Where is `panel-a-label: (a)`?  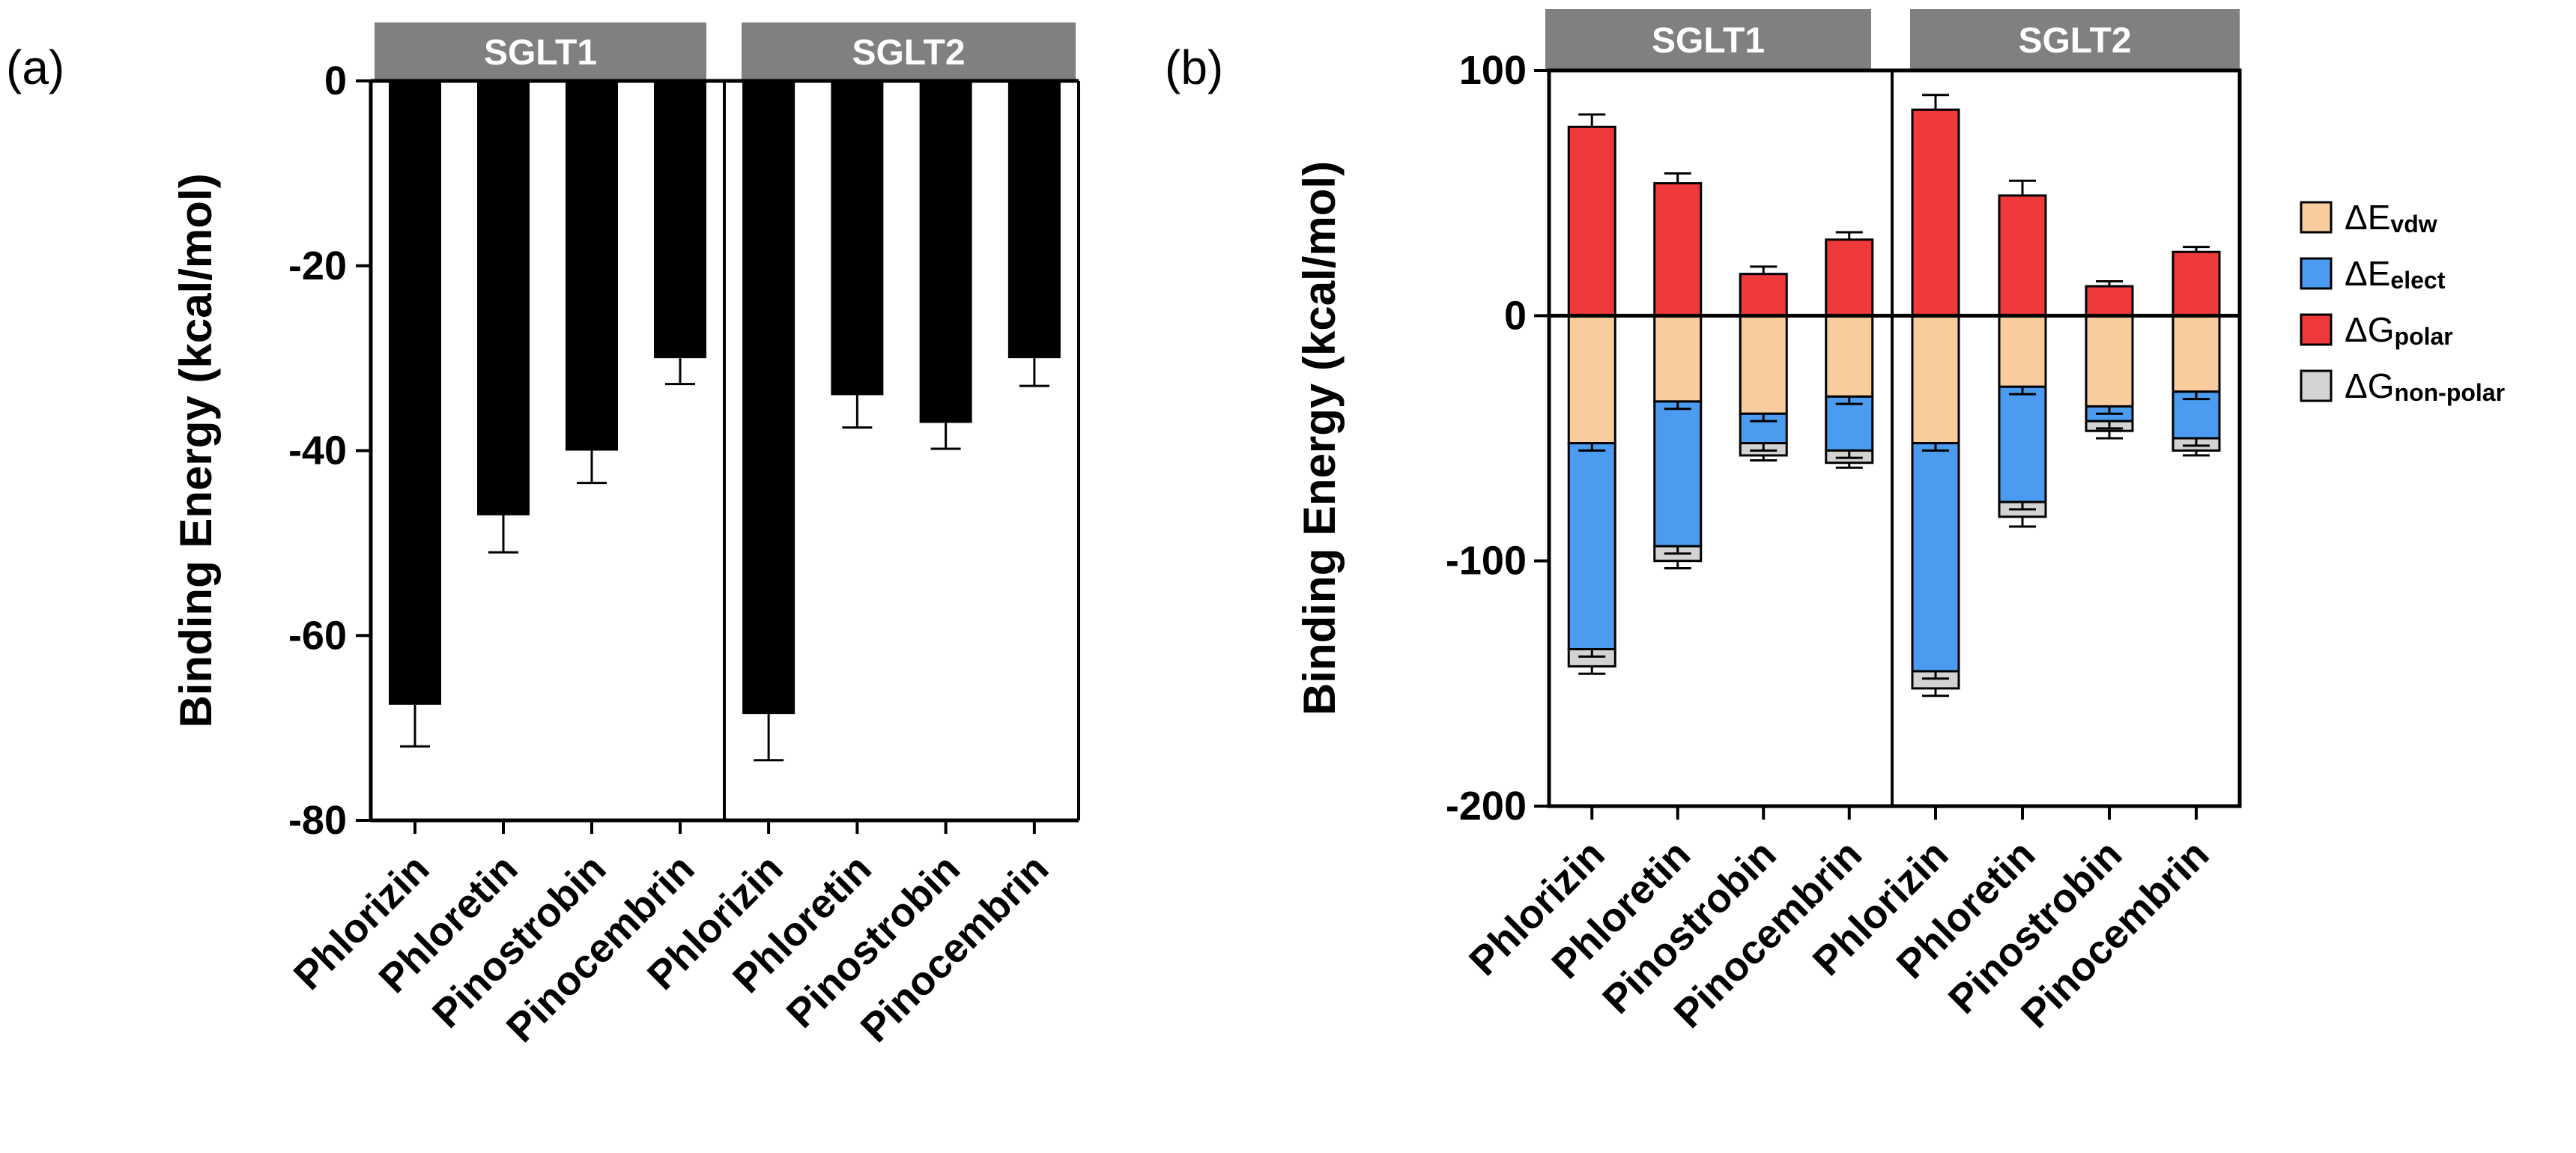
panel-a-label: (a) is located at coordinates (35, 67).